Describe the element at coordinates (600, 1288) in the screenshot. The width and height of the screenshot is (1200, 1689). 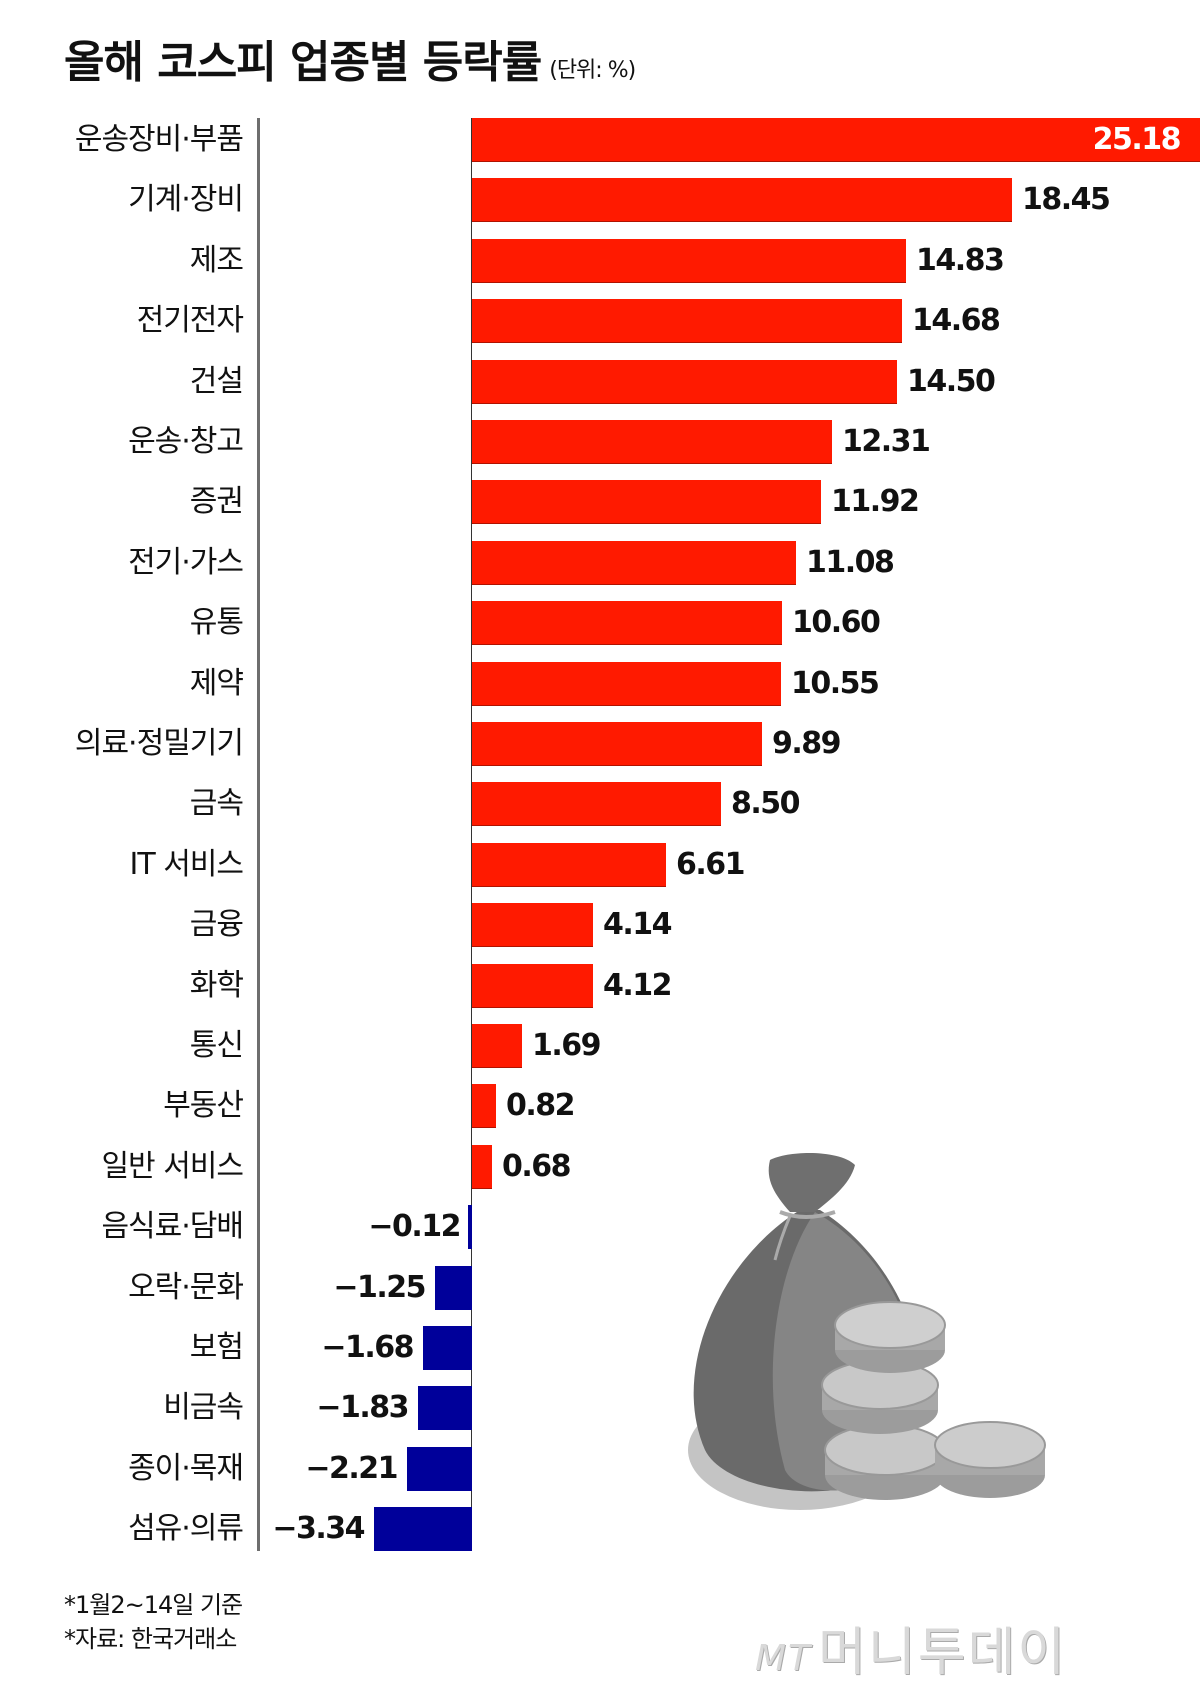
I see `bar-row: 오락·문화 −1.25` at that location.